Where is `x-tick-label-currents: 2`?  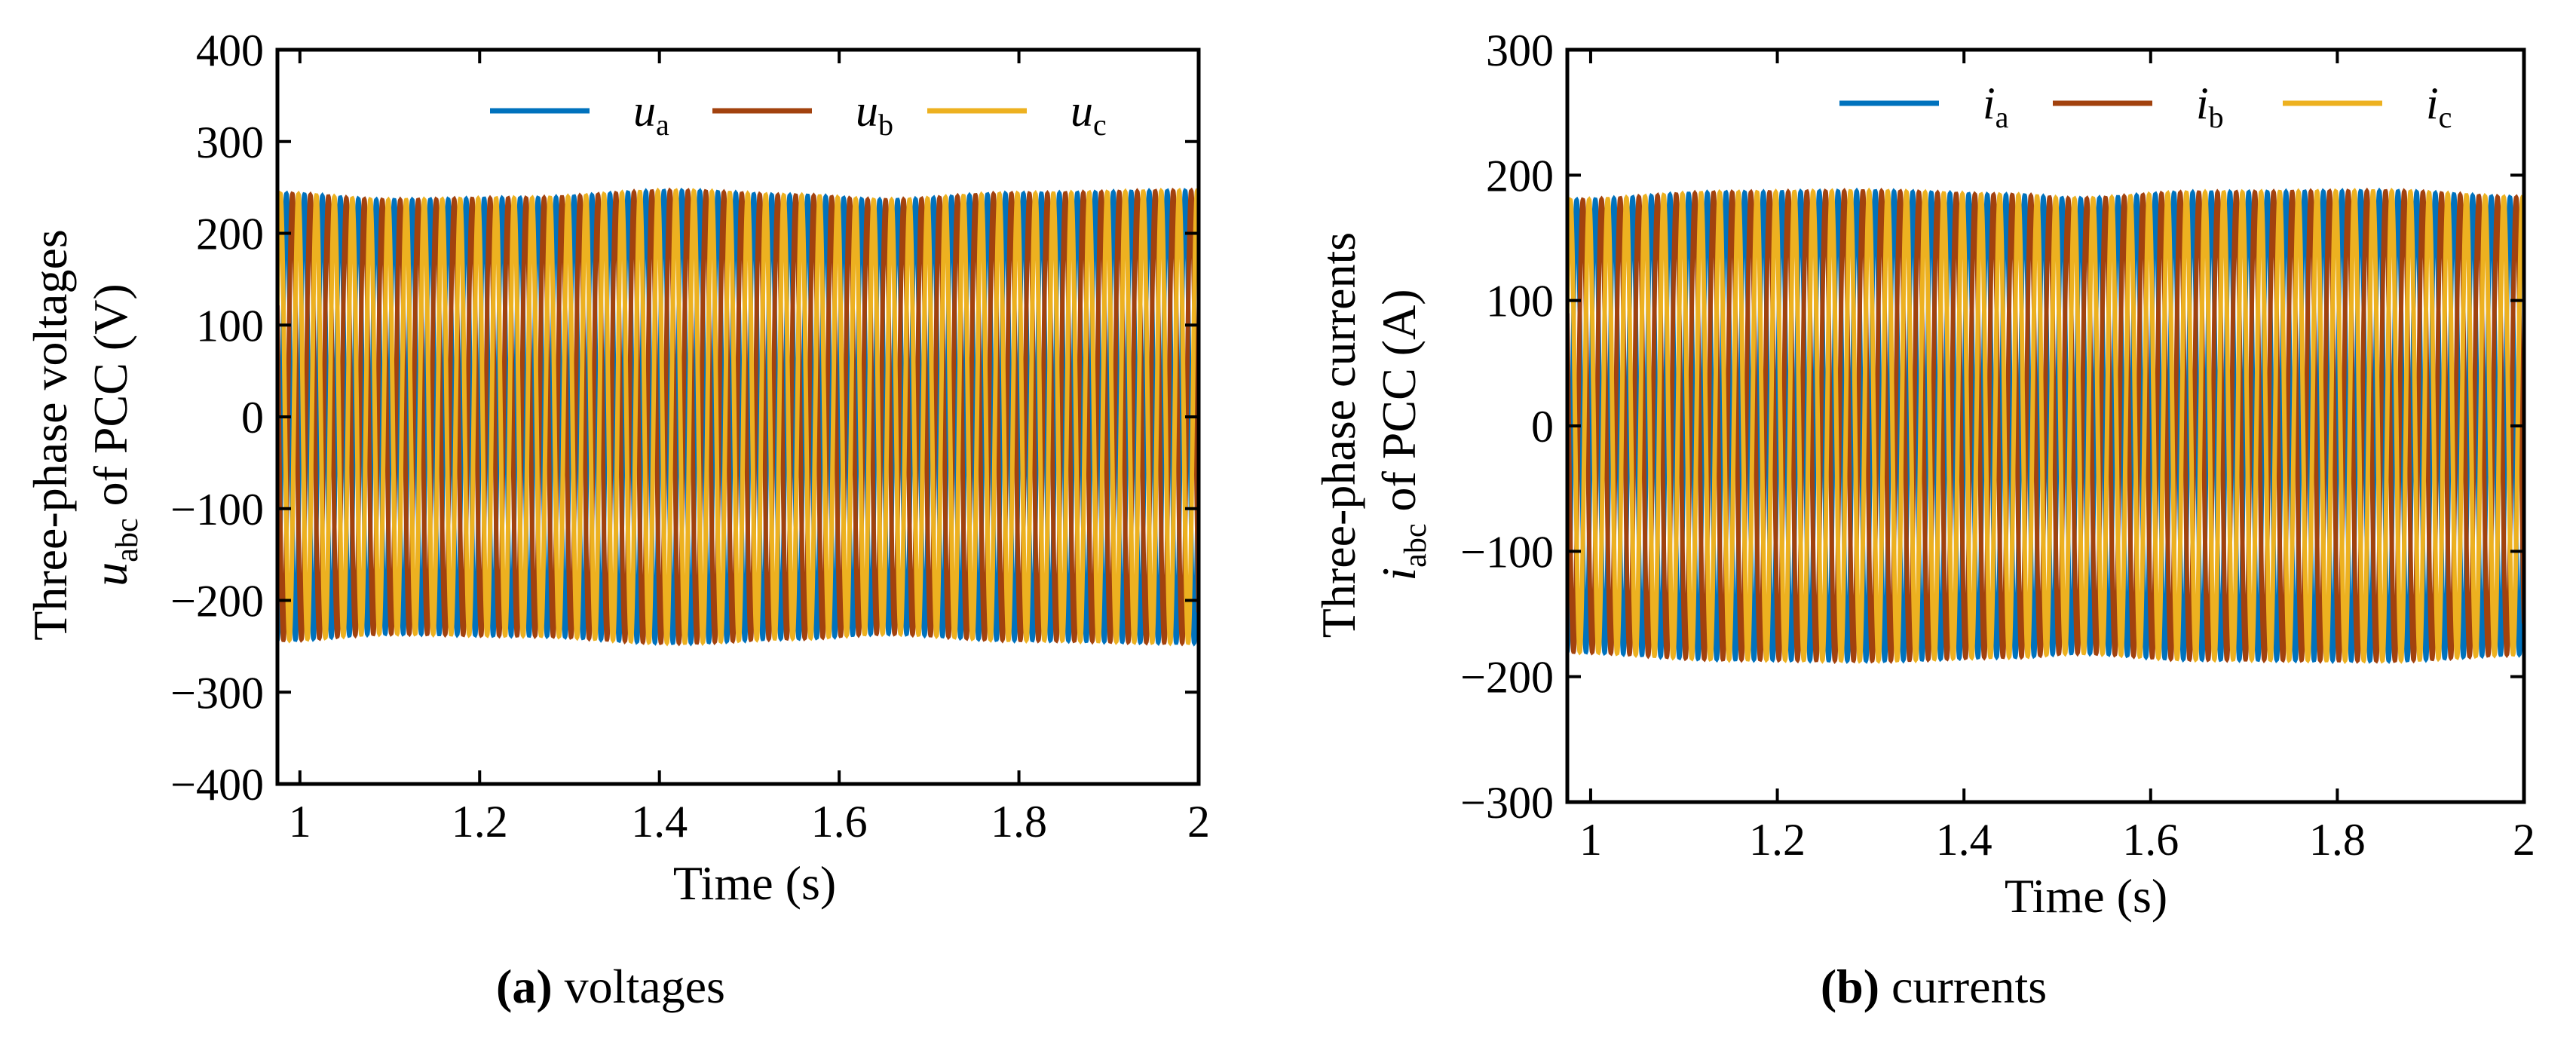
x-tick-label-currents: 2 is located at coordinates (2524, 840).